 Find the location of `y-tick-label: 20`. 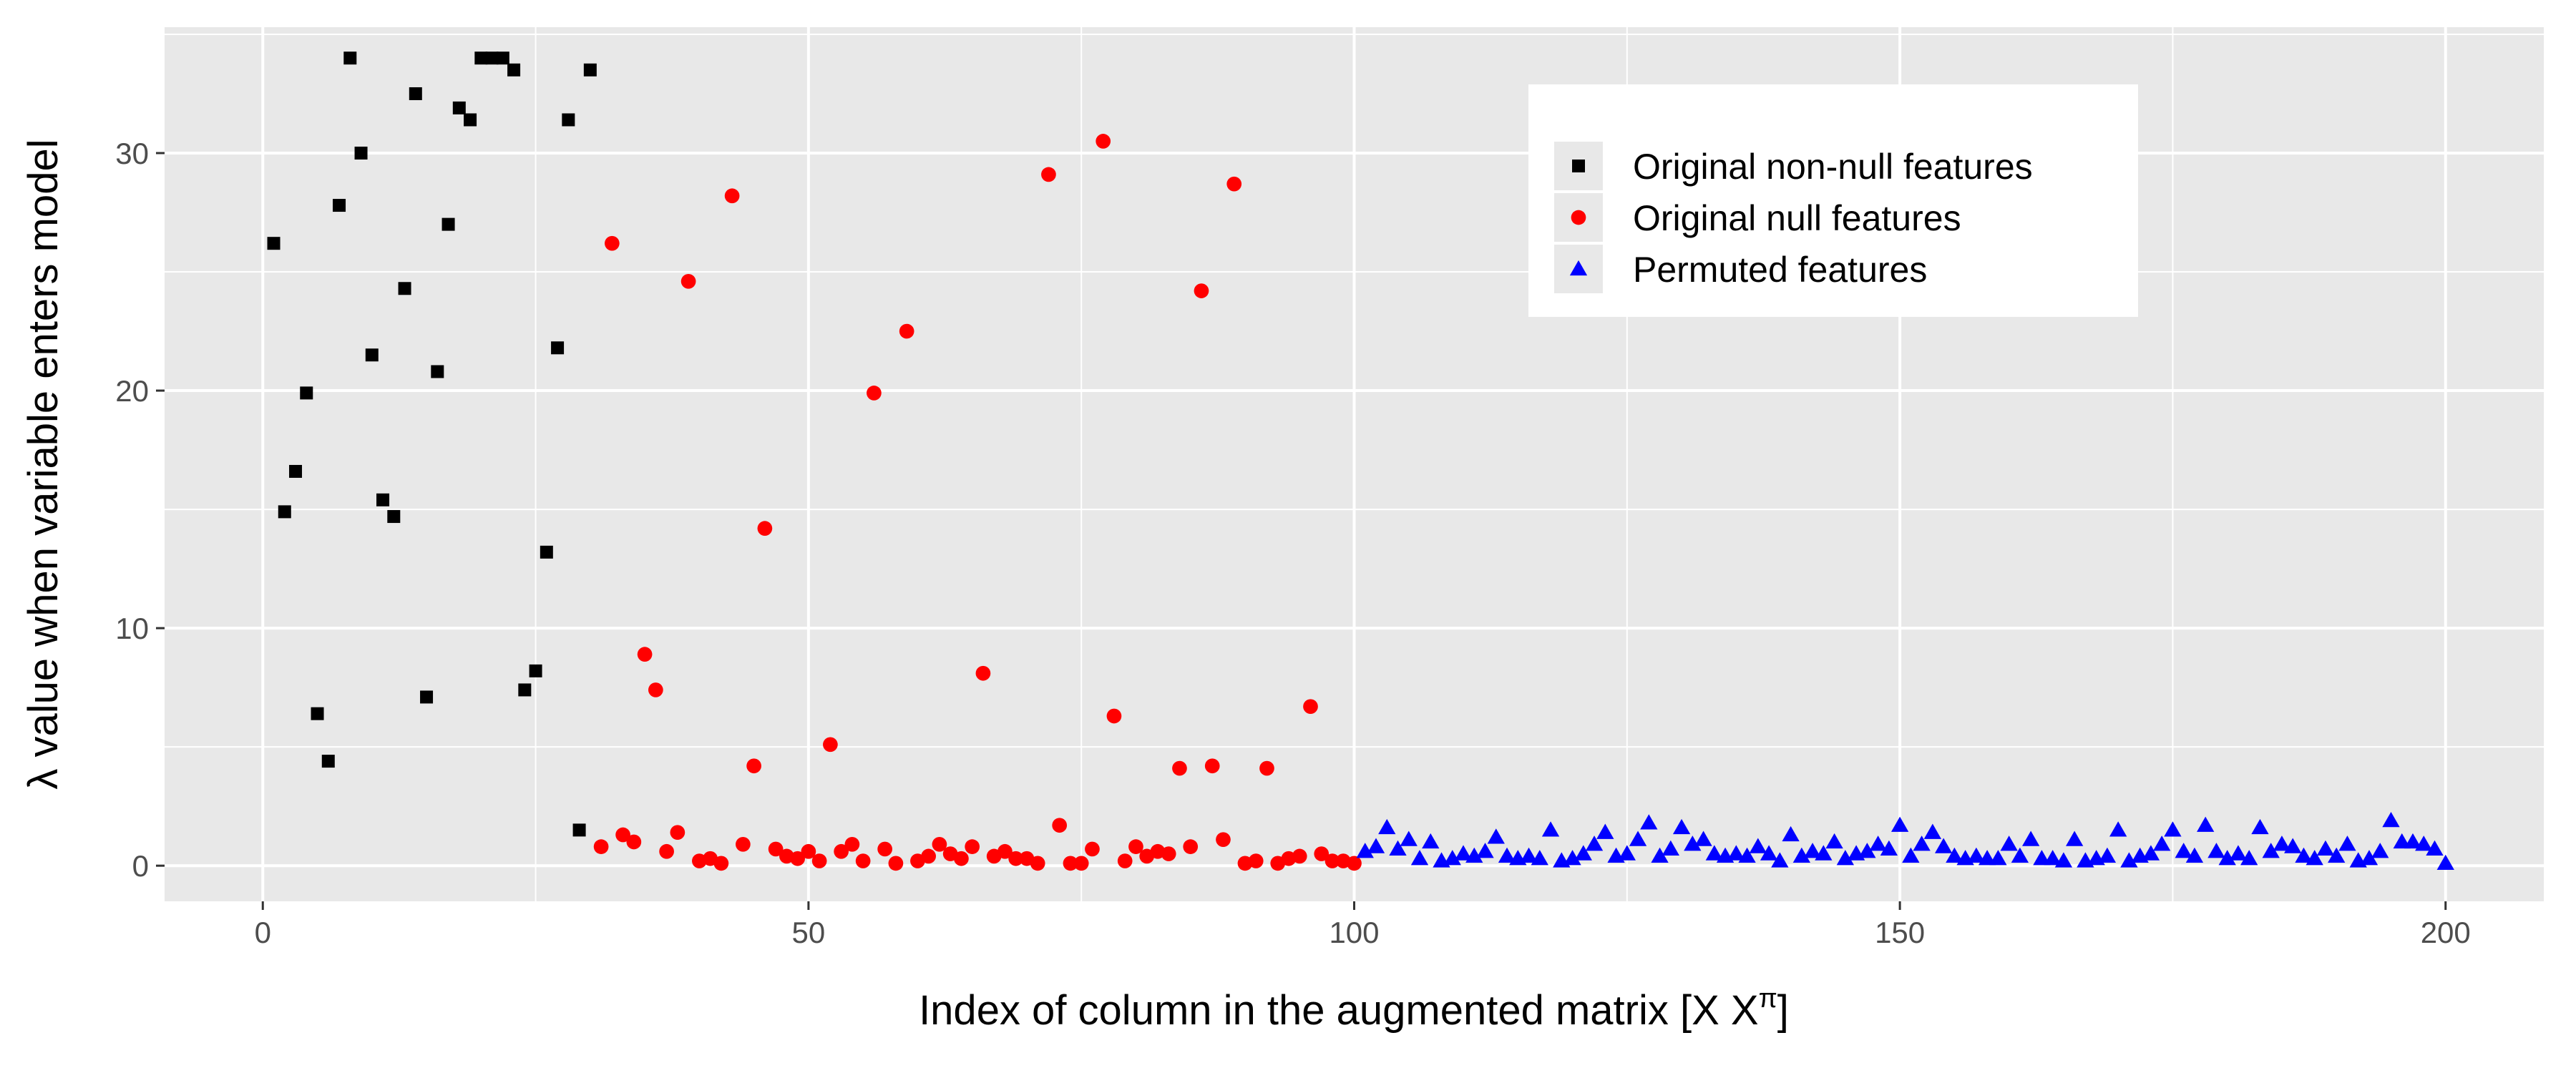

y-tick-label: 20 is located at coordinates (132, 391).